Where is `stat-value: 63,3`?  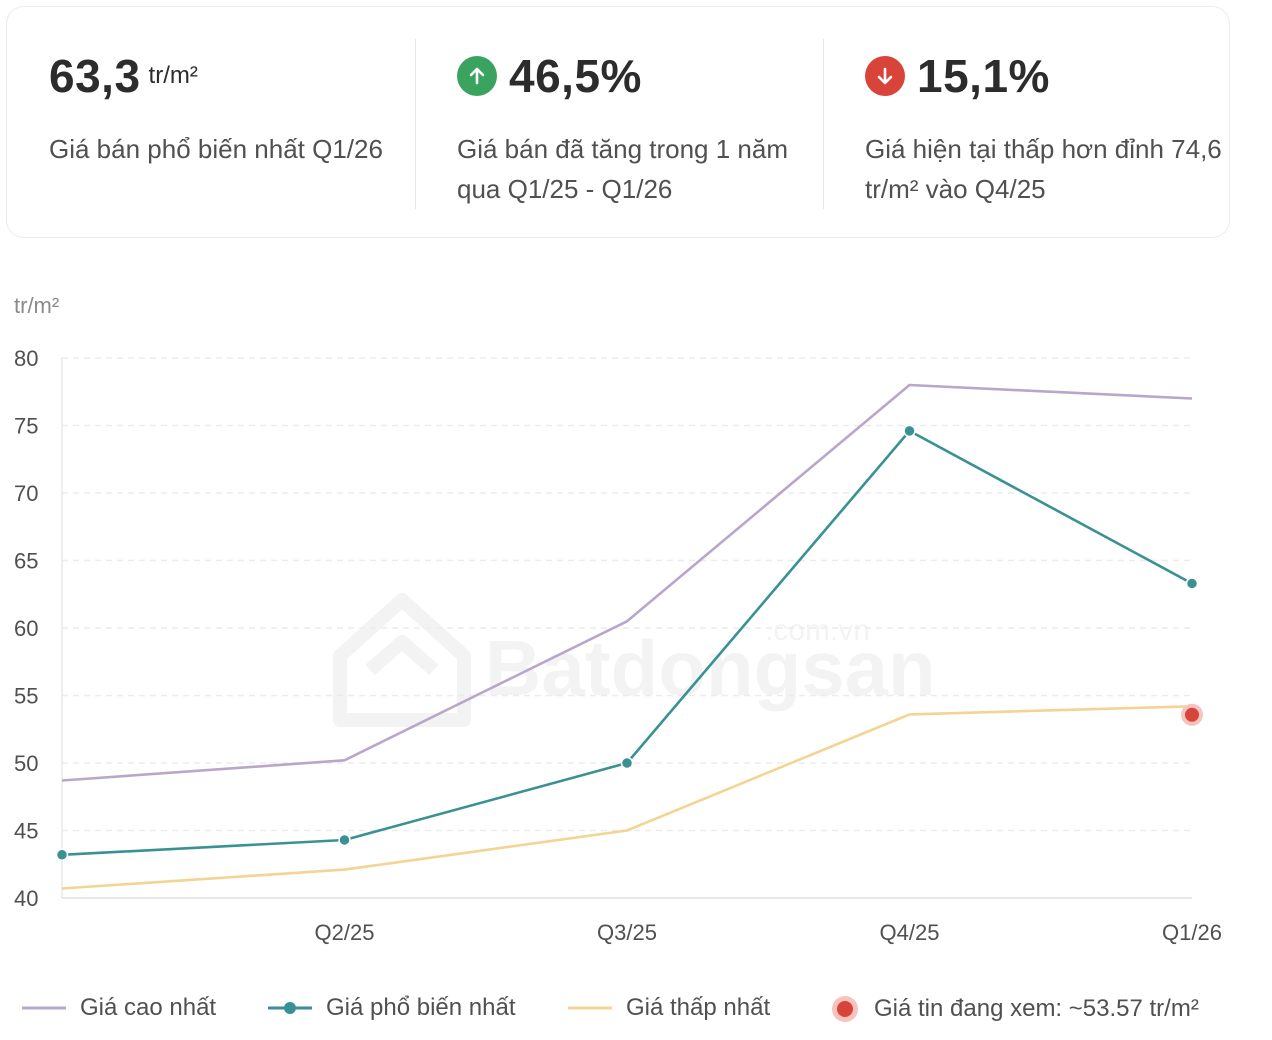
stat-value: 63,3 is located at coordinates (95, 76).